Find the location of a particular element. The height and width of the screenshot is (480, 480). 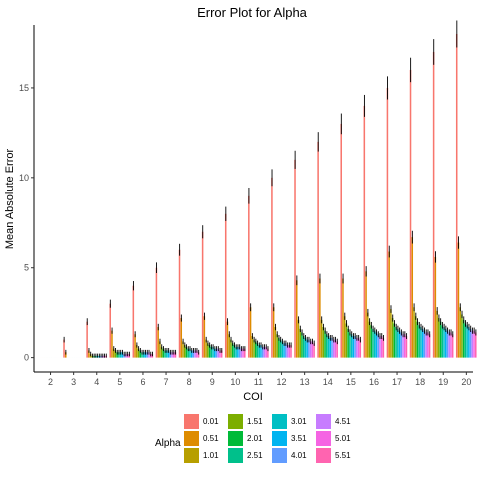

x-tick-label: 16 is located at coordinates (374, 382).